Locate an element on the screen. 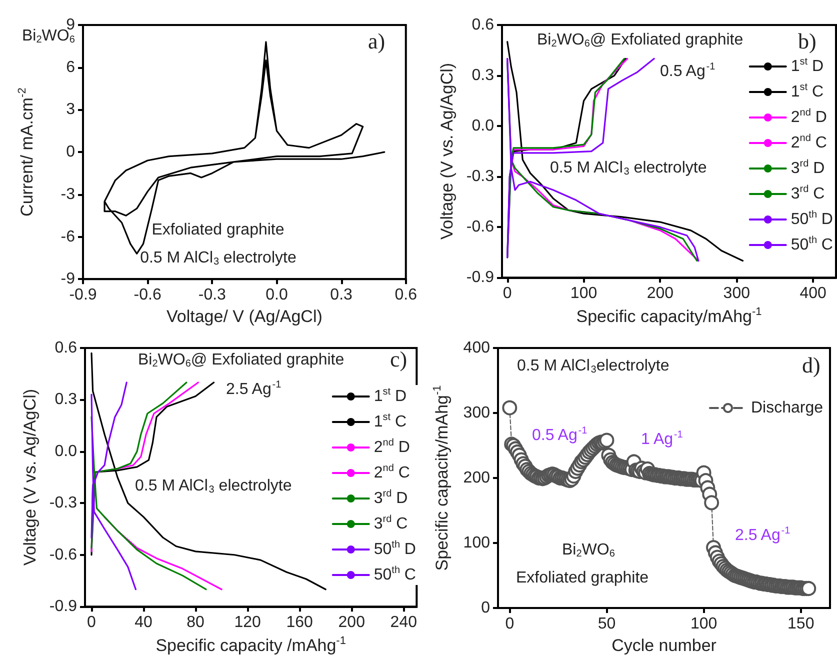  y-axis-title: Current/ mA.cm-2 is located at coordinates (26, 152).